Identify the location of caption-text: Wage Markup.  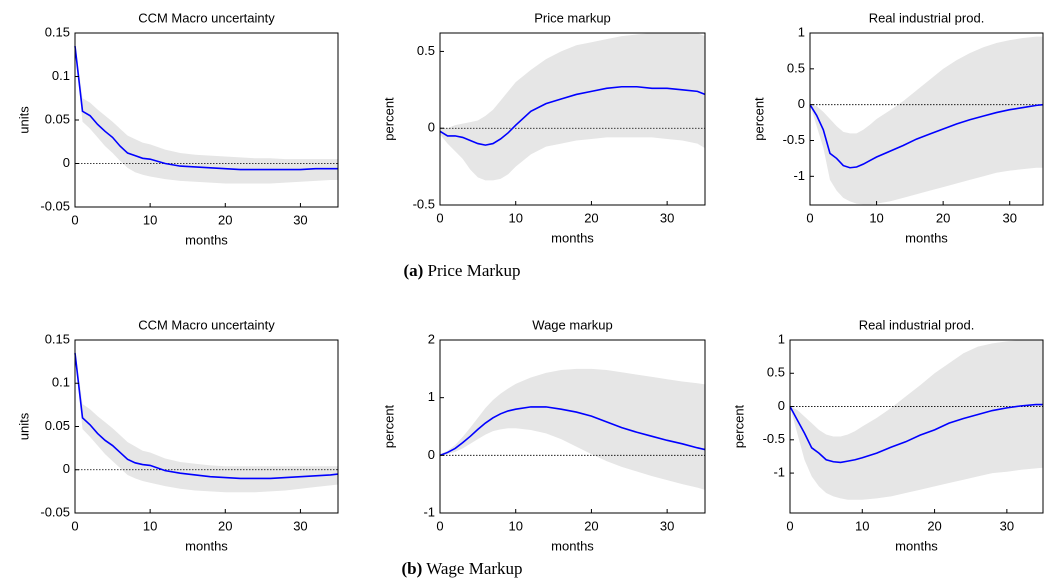
(474, 568).